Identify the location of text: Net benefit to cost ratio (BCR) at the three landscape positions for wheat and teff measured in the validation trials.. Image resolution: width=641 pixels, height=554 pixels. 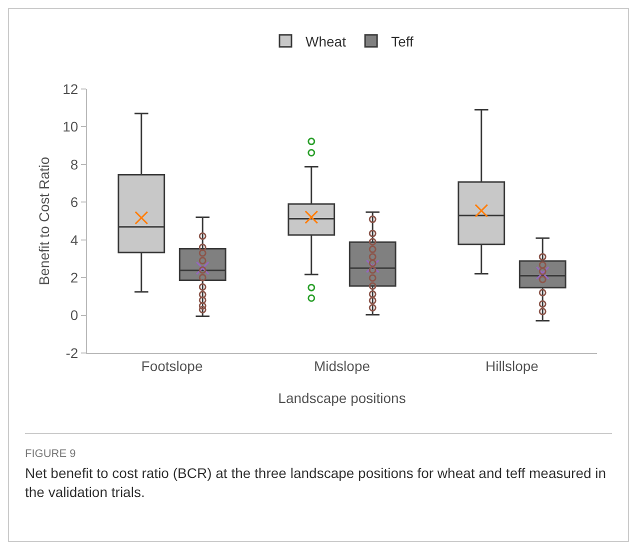
(316, 483).